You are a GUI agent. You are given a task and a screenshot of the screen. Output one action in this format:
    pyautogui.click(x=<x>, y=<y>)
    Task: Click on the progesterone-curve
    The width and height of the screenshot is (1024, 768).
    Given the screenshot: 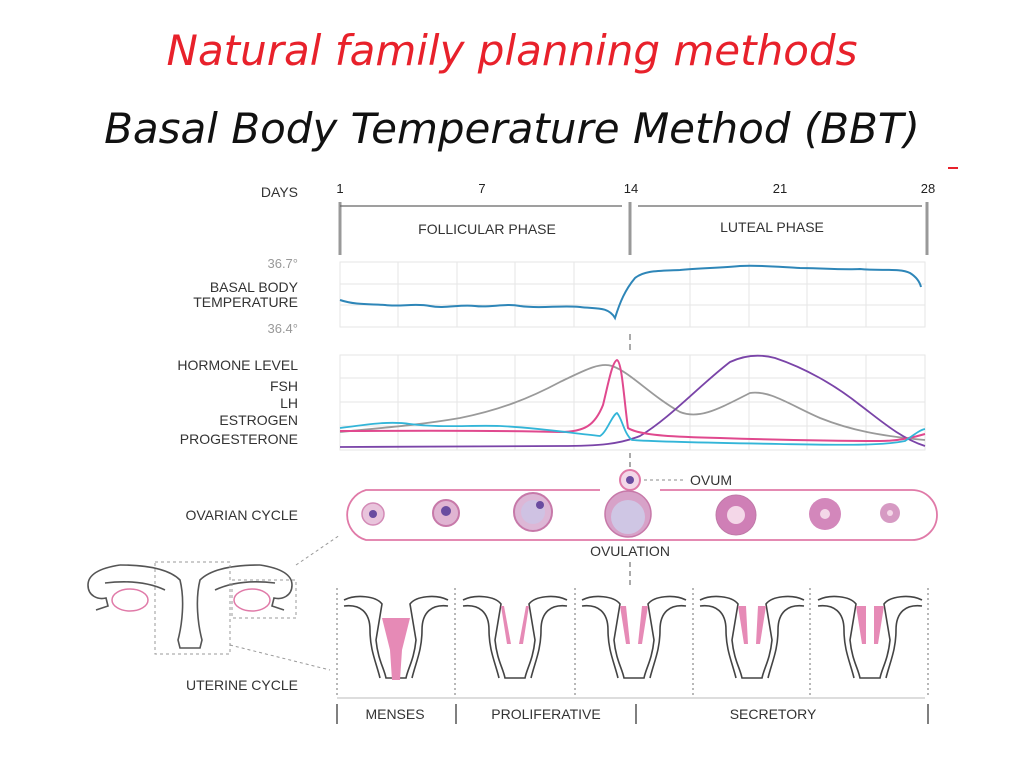 What is the action you would take?
    pyautogui.click(x=632, y=401)
    